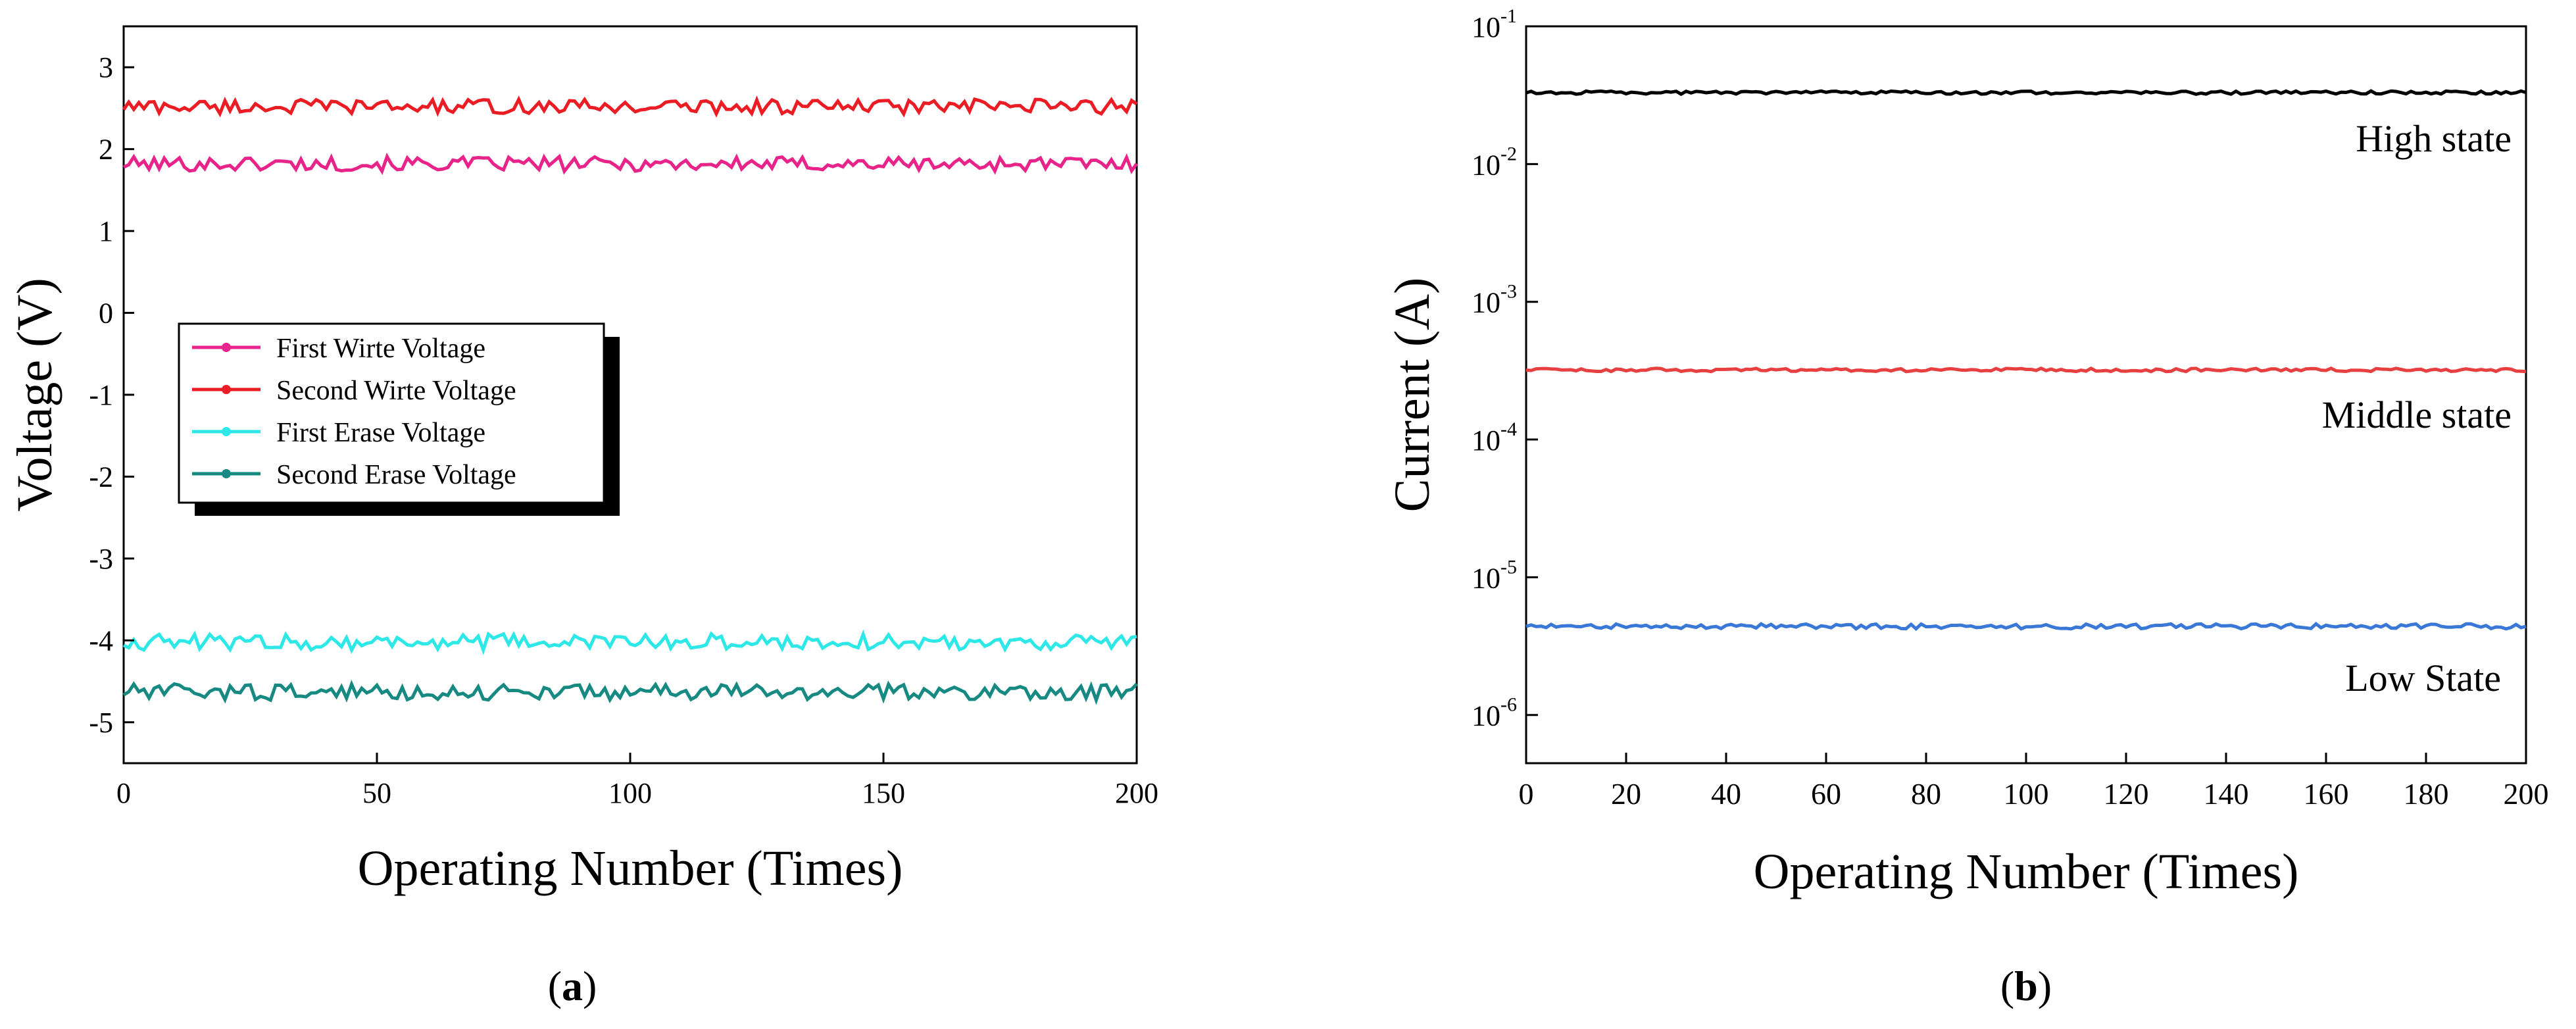 The width and height of the screenshot is (2576, 1029). What do you see at coordinates (1494, 24) in the screenshot?
I see `y-tick-label-b: 10⁻¹` at bounding box center [1494, 24].